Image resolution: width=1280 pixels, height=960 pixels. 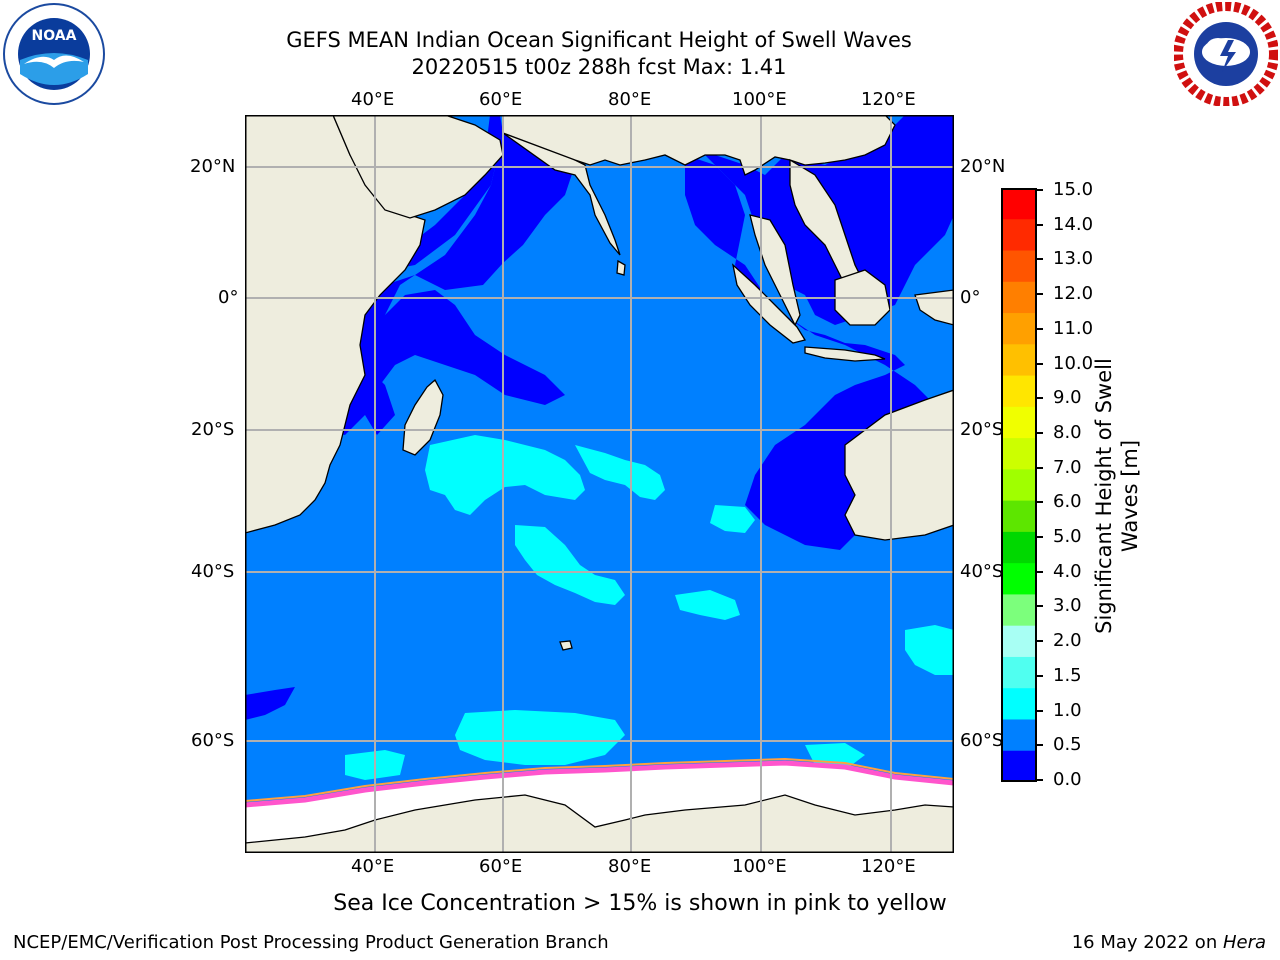 I want to click on colorbar-tick-label: 4.0, so click(x=1067, y=571).